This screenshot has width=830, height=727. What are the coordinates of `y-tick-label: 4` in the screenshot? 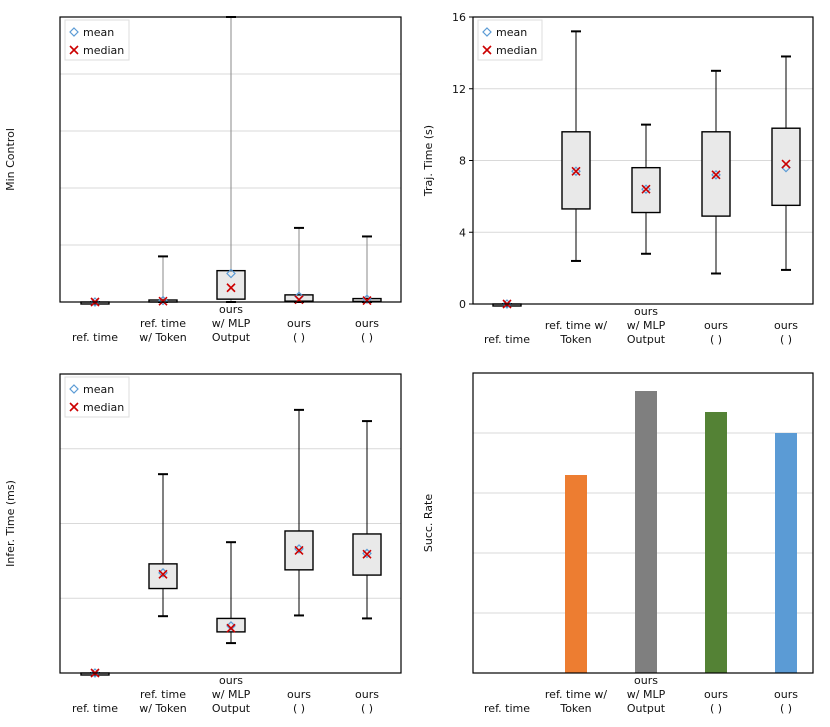 It's located at (462, 232).